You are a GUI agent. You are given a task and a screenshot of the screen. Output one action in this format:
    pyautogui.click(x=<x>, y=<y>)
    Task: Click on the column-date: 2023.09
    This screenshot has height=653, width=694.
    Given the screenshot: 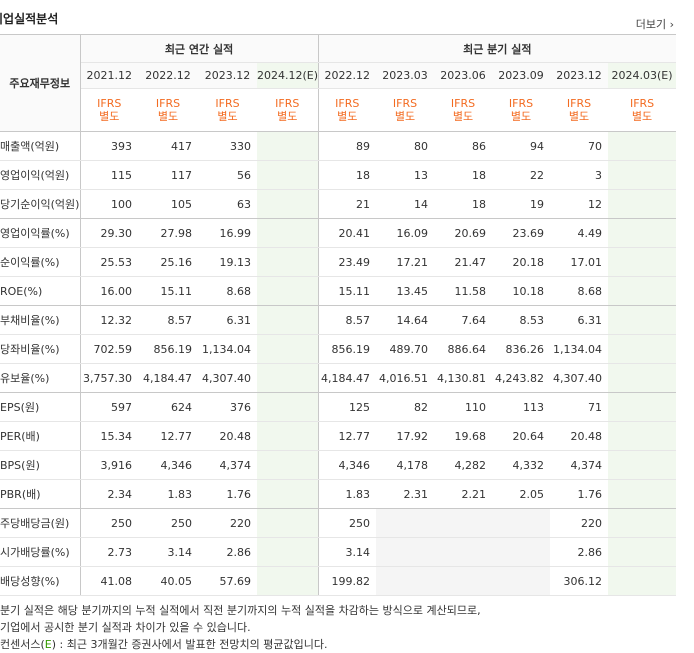 What is the action you would take?
    pyautogui.click(x=521, y=75)
    